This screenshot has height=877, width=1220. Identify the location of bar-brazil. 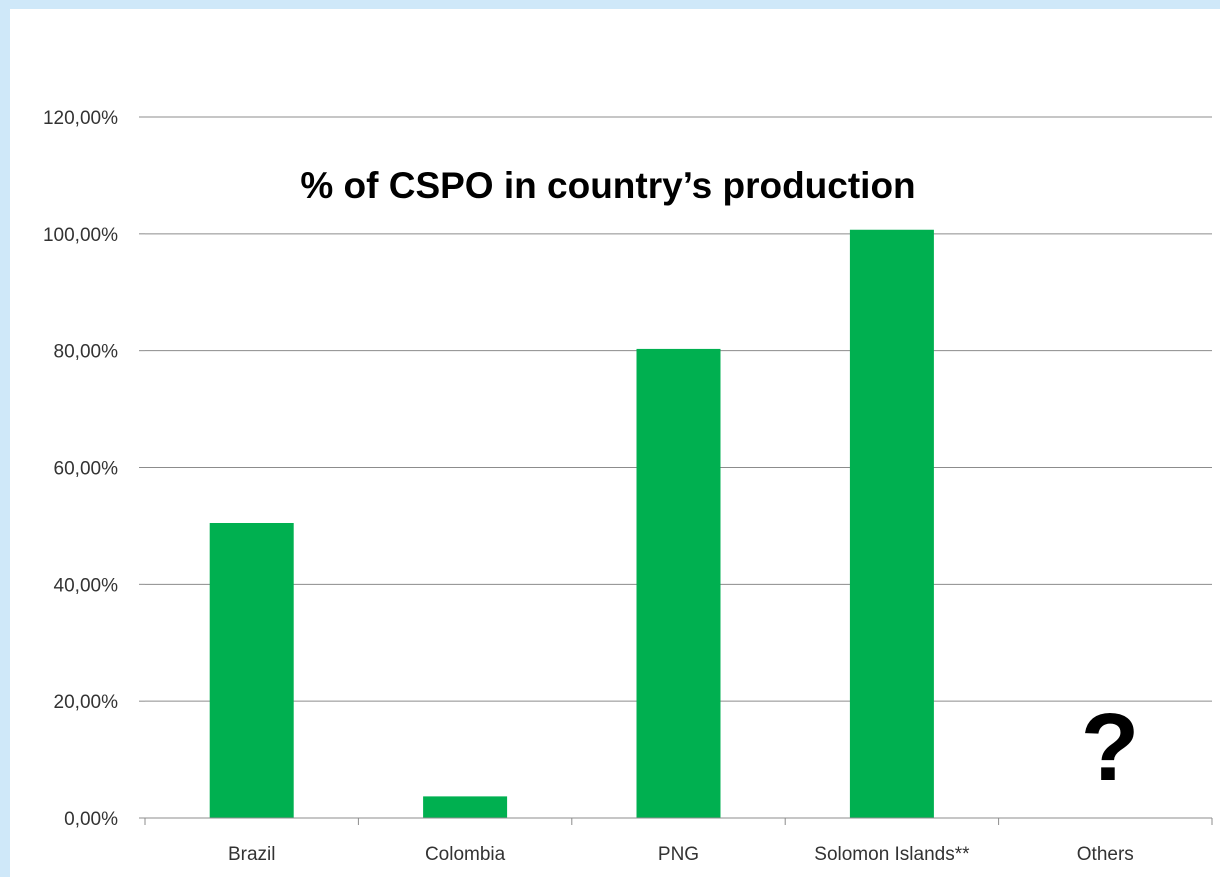
(251, 670).